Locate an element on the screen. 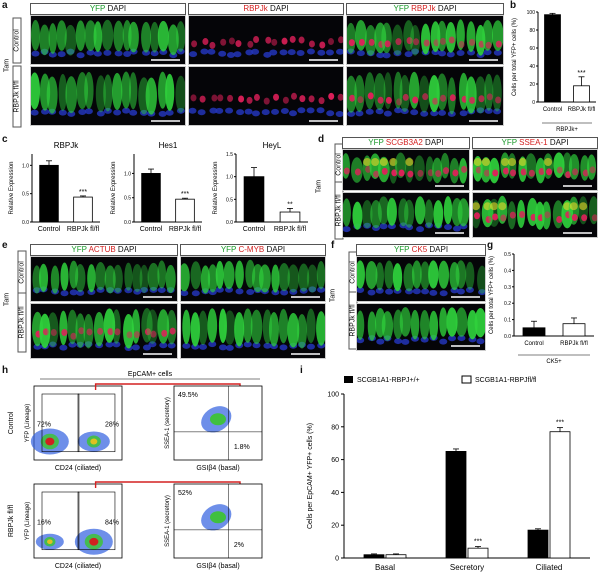  y-tick-label: 0.3 is located at coordinates (507, 288).